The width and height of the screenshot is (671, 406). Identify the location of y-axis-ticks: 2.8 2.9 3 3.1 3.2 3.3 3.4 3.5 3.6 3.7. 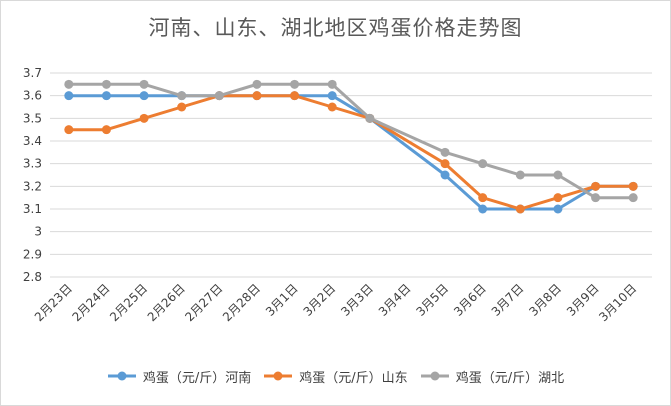
(32, 175).